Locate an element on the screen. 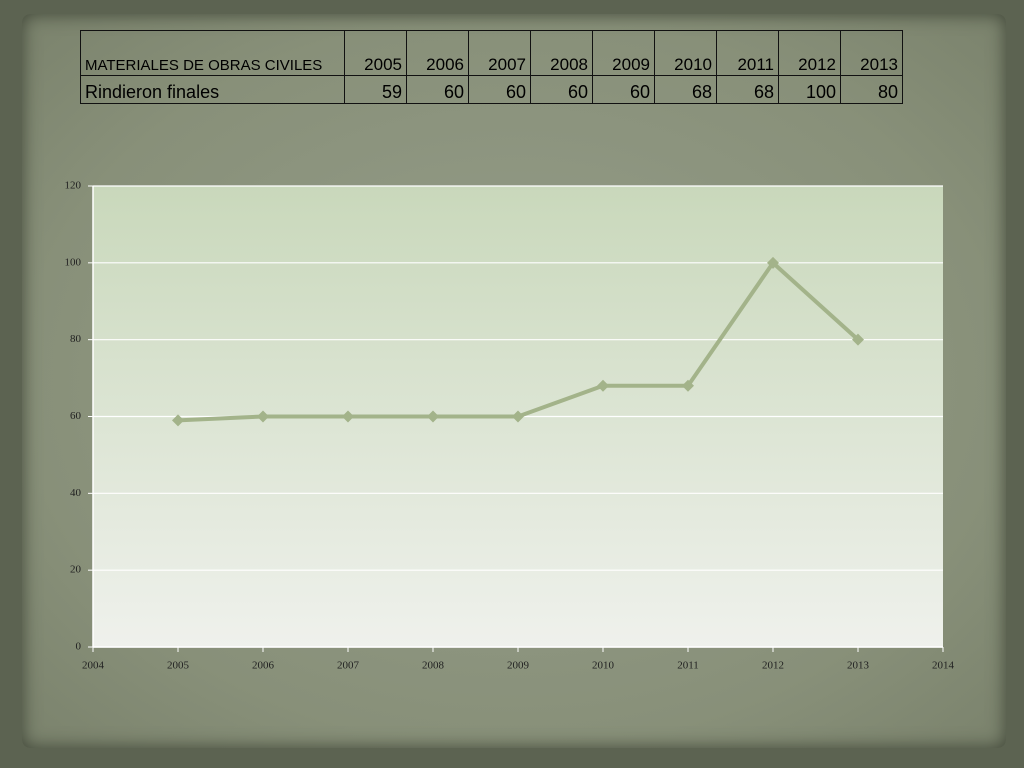  table-cell: 2012 is located at coordinates (809, 53).